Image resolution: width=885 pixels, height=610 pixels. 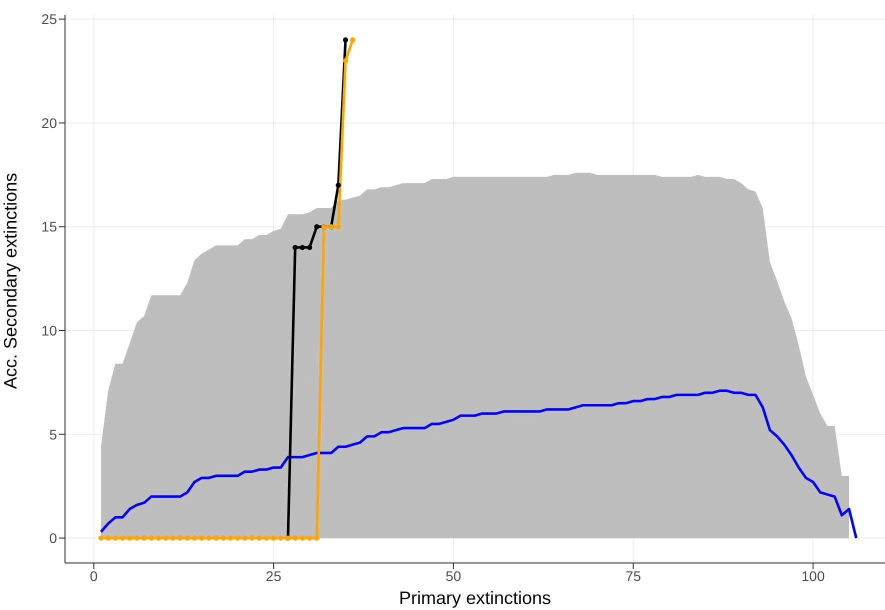 I want to click on y-tick-label: 0, so click(x=53, y=538).